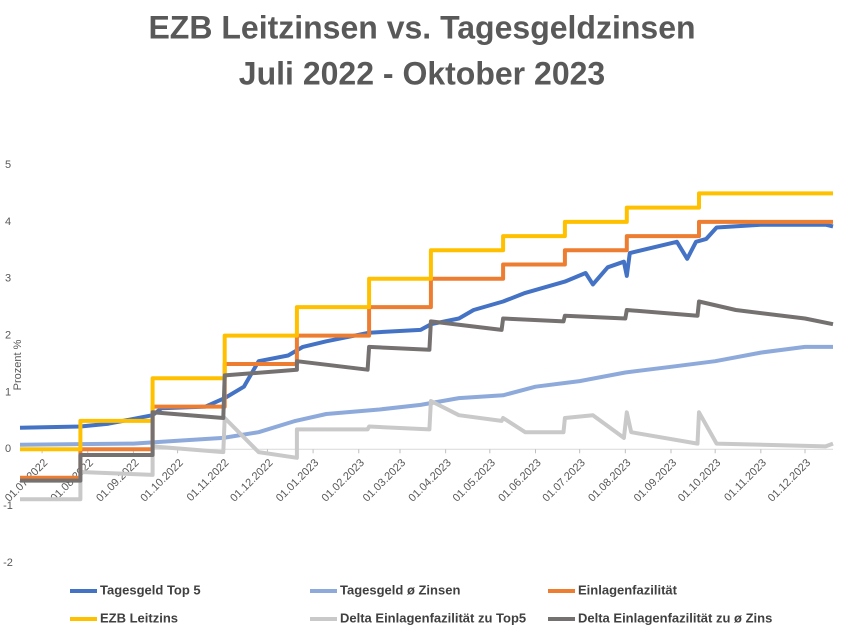 The height and width of the screenshot is (643, 844). Describe the element at coordinates (563, 480) in the screenshot. I see `x-tick-label: 01.07.2023` at that location.